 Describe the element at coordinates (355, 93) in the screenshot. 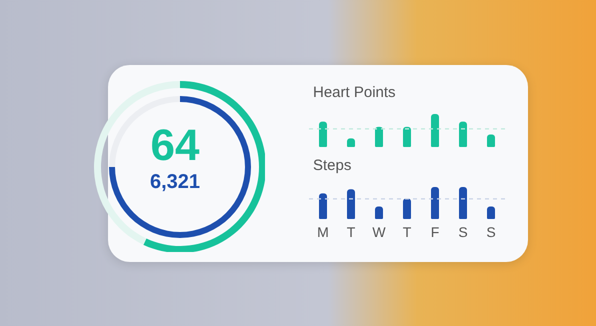

I see `chart-title: Heart Points` at that location.